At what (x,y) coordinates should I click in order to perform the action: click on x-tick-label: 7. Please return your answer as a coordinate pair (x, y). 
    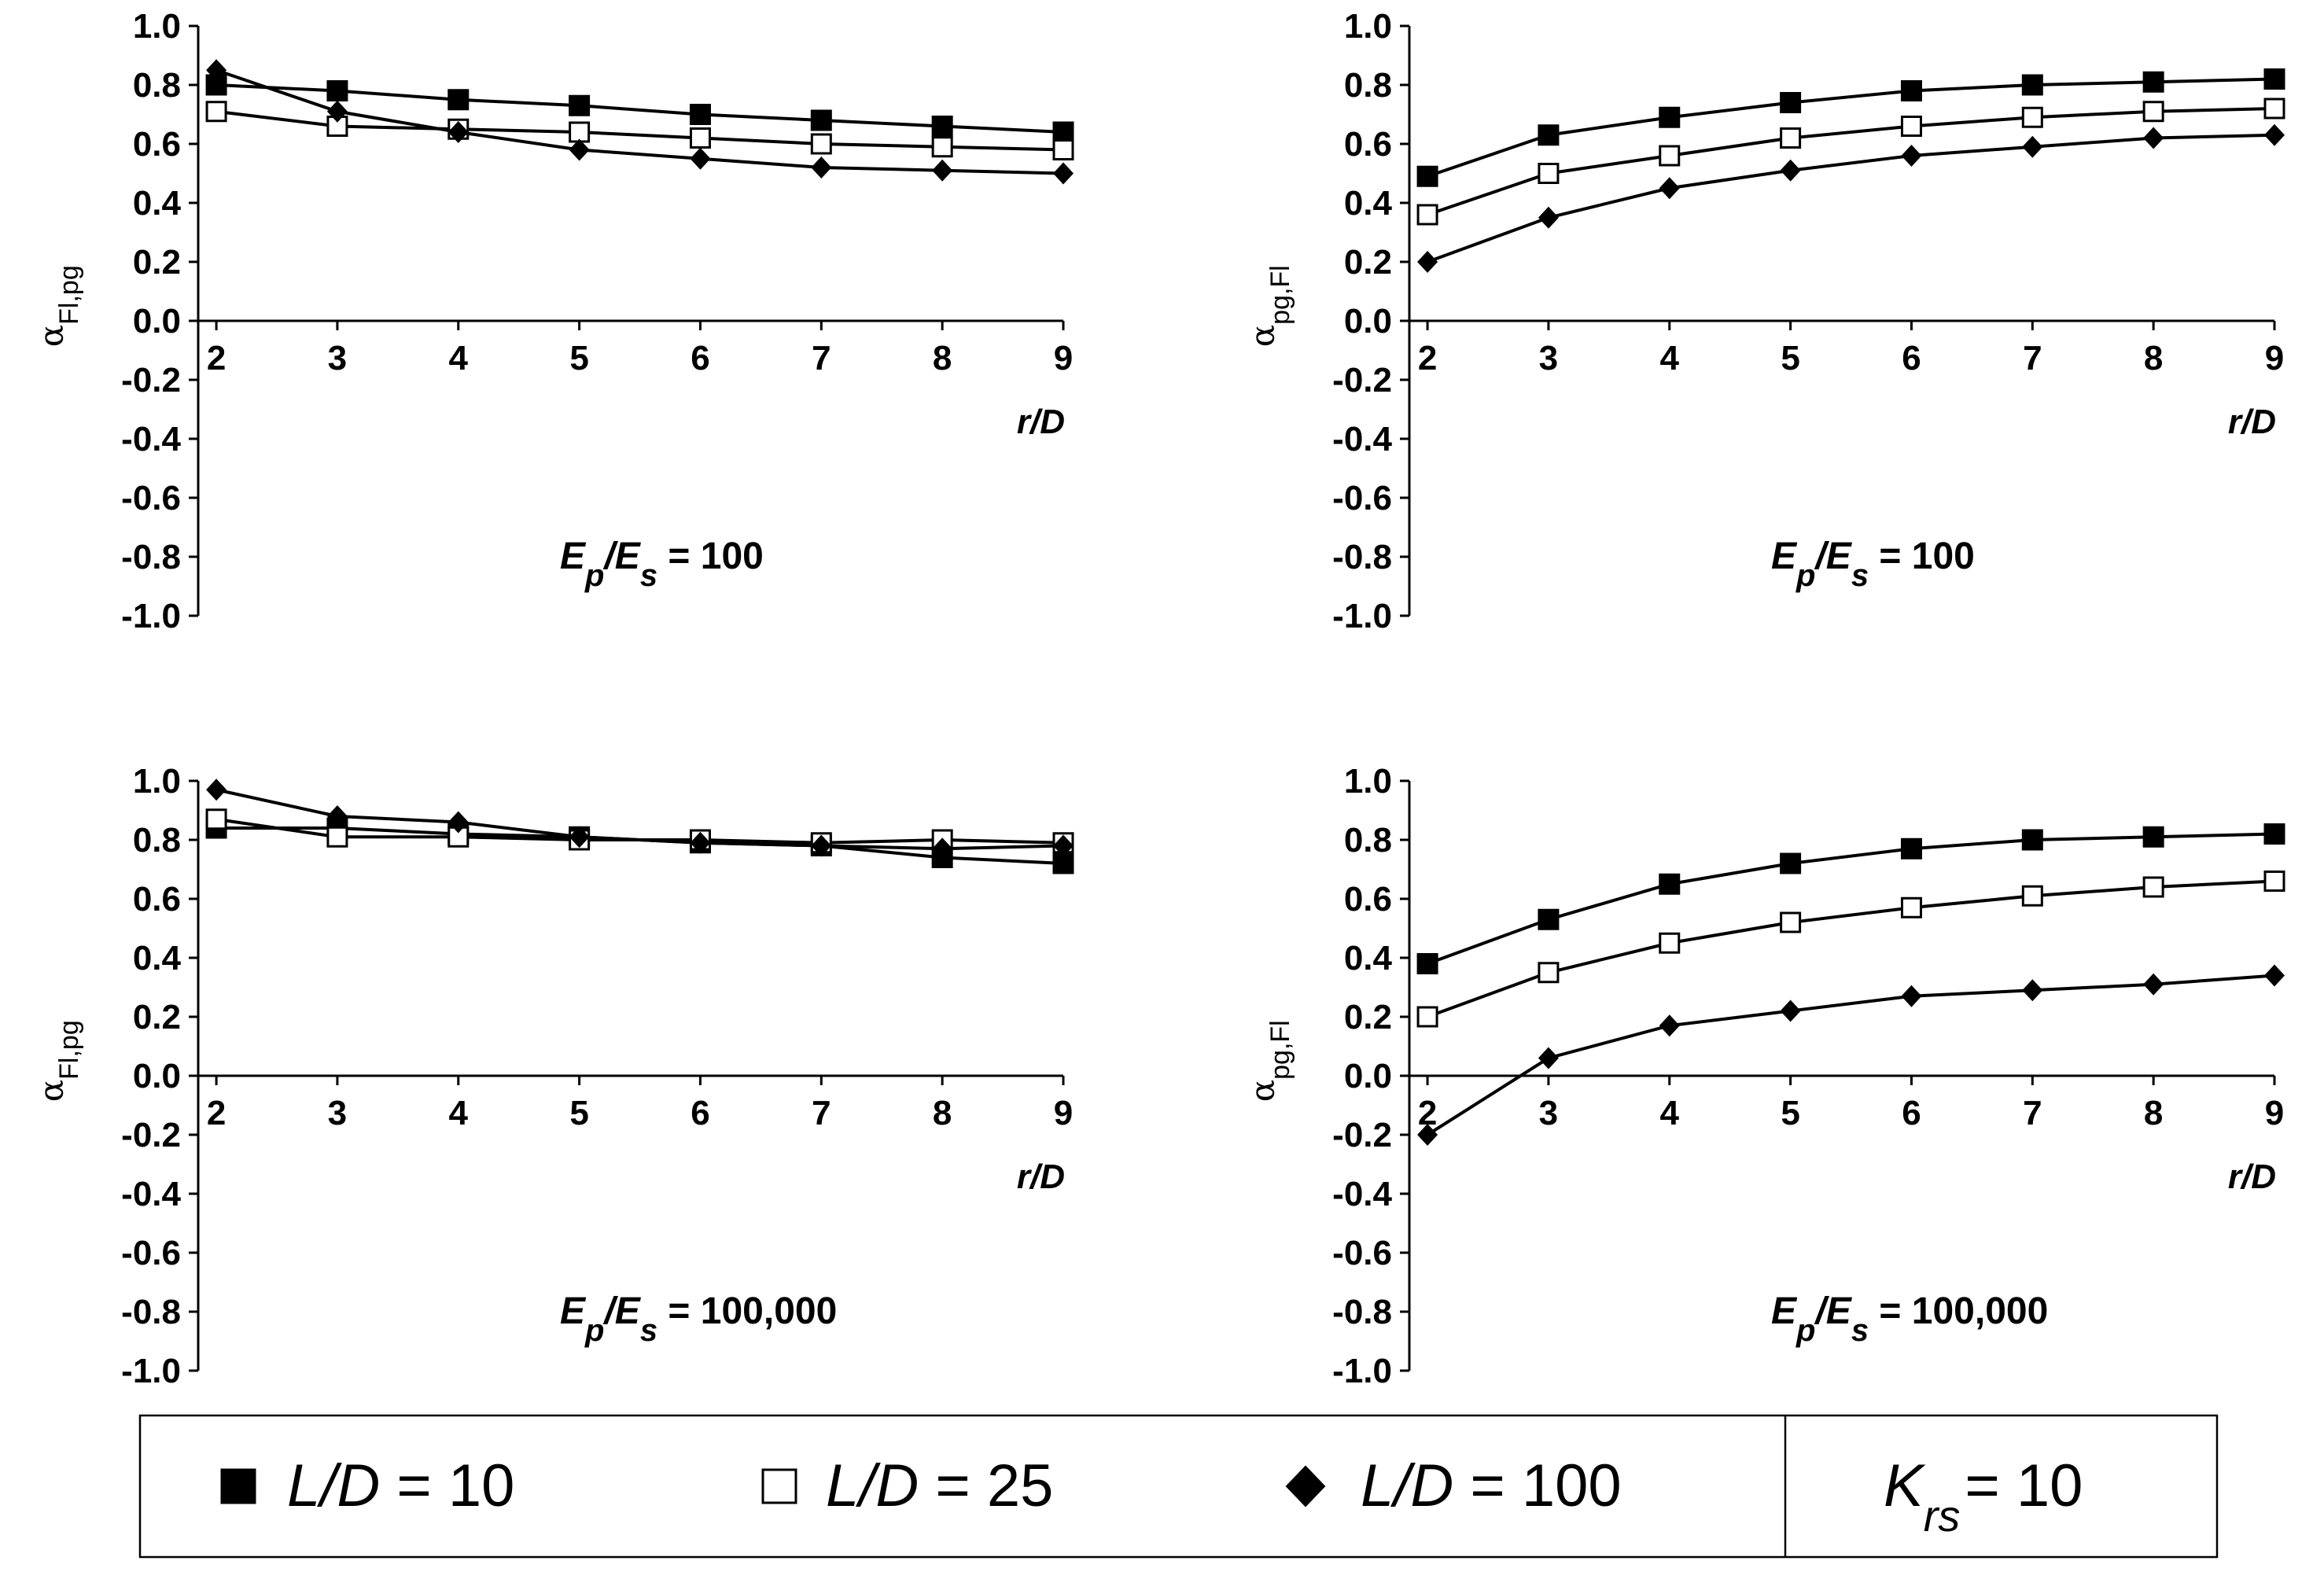
    Looking at the image, I should click on (821, 358).